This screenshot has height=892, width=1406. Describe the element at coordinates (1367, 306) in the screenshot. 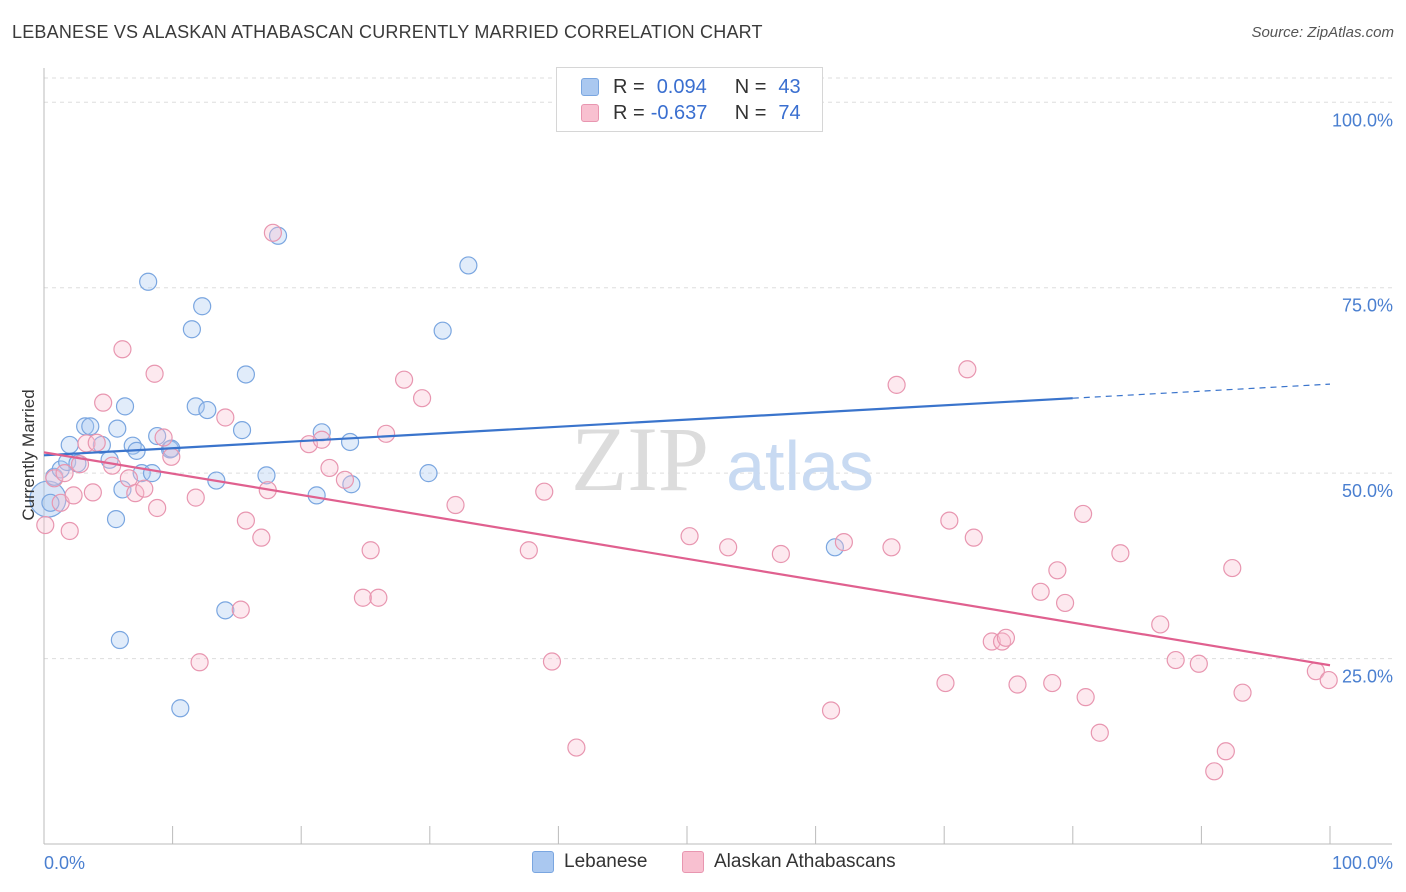

I see `y-tick-label-75: 75.0%` at that location.